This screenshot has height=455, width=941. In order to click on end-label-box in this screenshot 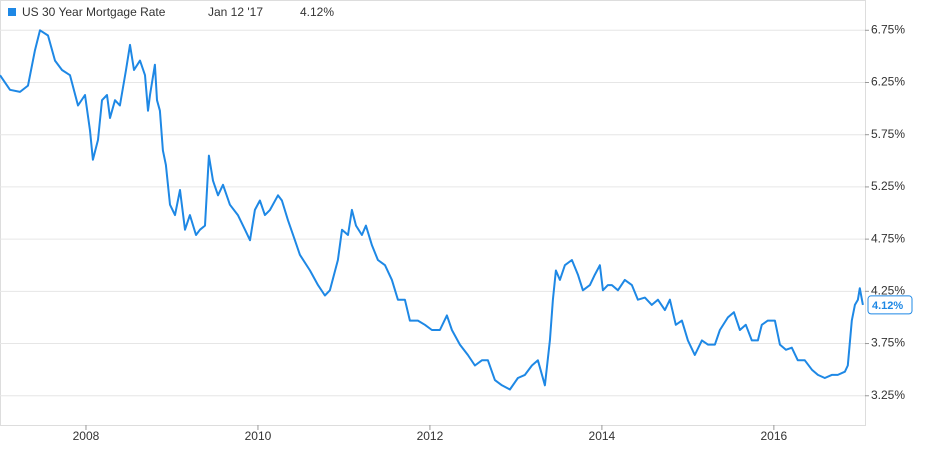, I will do `click(890, 305)`.